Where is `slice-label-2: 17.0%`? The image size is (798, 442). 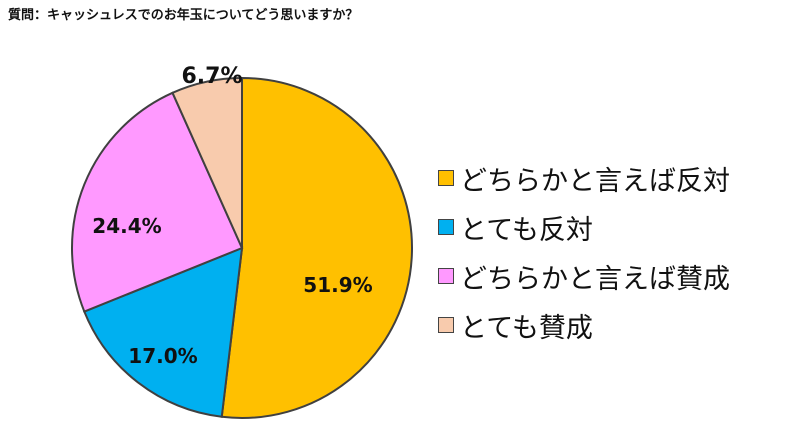
slice-label-2: 17.0% is located at coordinates (162, 356).